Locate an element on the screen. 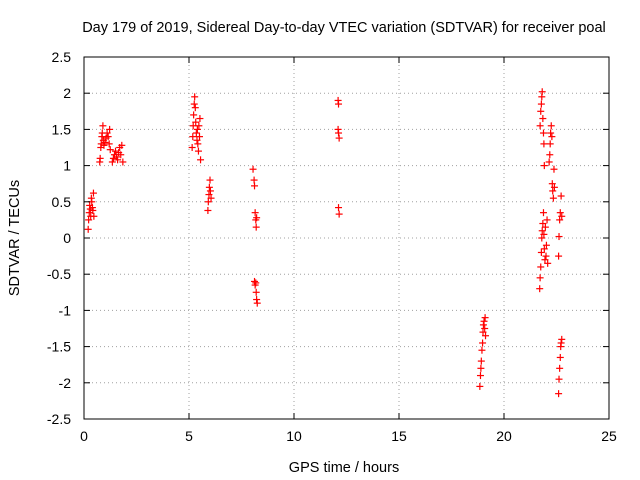 The image size is (640, 480). x-tick-label: 10 is located at coordinates (294, 436).